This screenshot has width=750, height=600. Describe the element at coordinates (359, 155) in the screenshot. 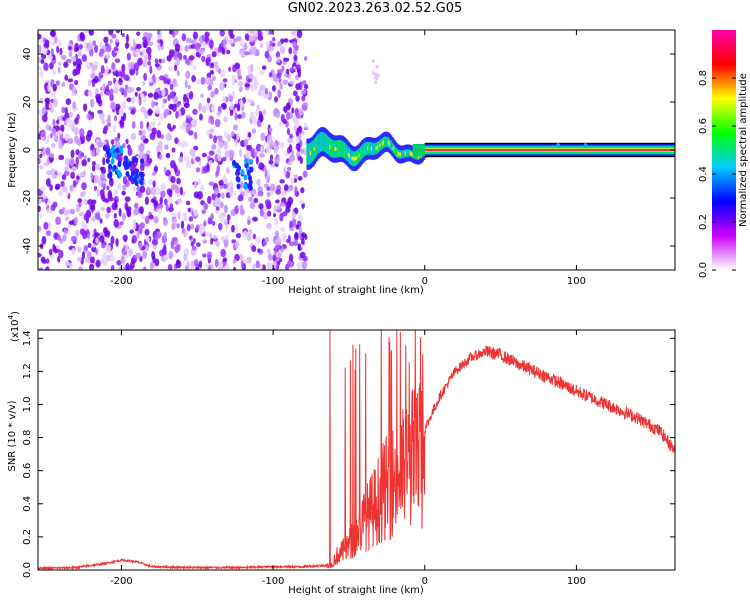

I see `spectrogram-signal-peak` at that location.